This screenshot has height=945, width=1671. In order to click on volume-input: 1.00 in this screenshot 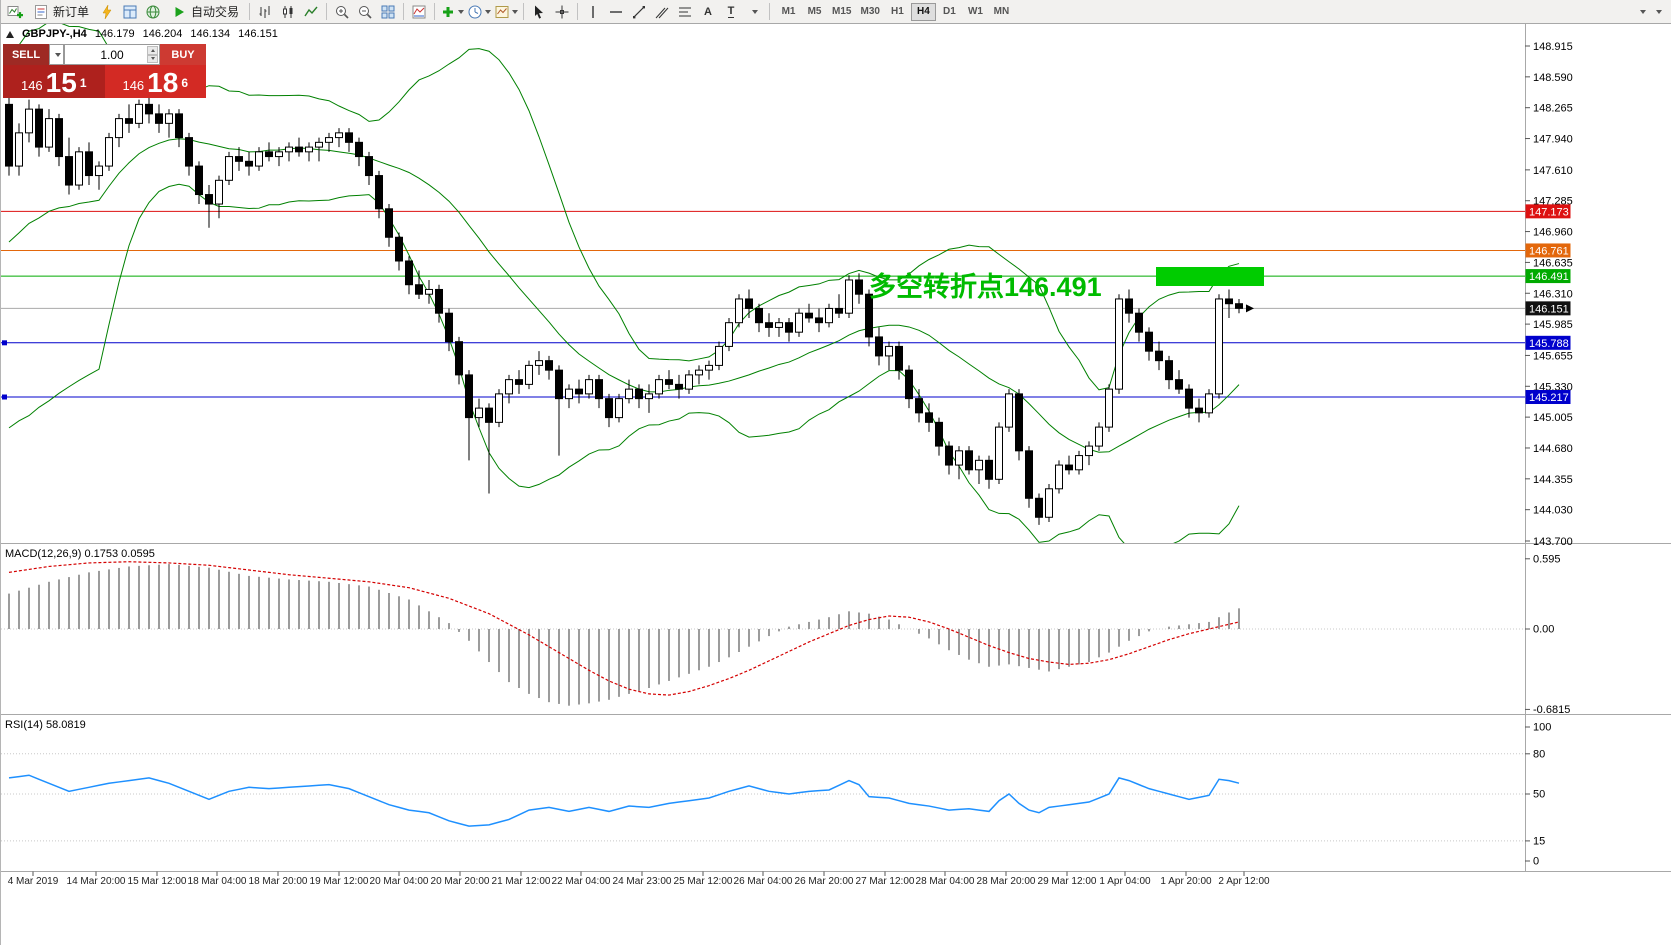, I will do `click(112, 54)`.